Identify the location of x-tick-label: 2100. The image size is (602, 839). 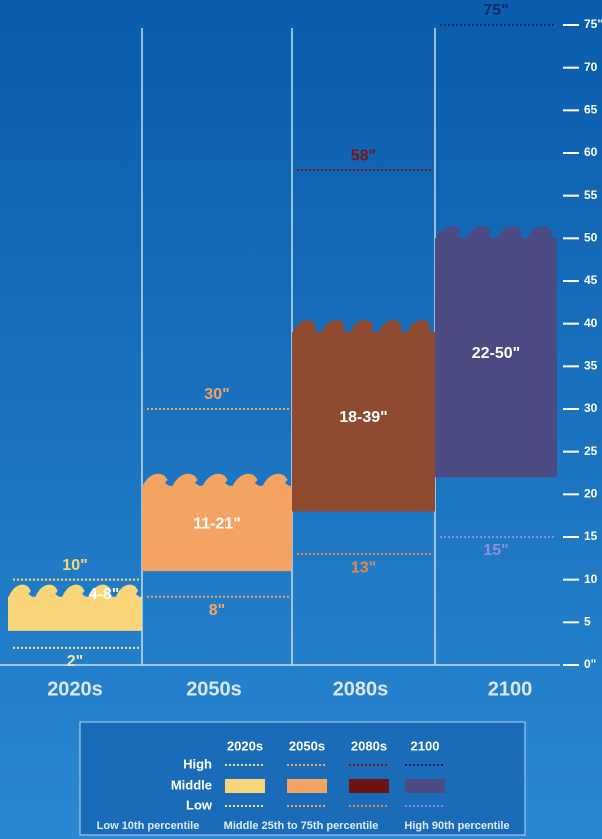
(510, 689).